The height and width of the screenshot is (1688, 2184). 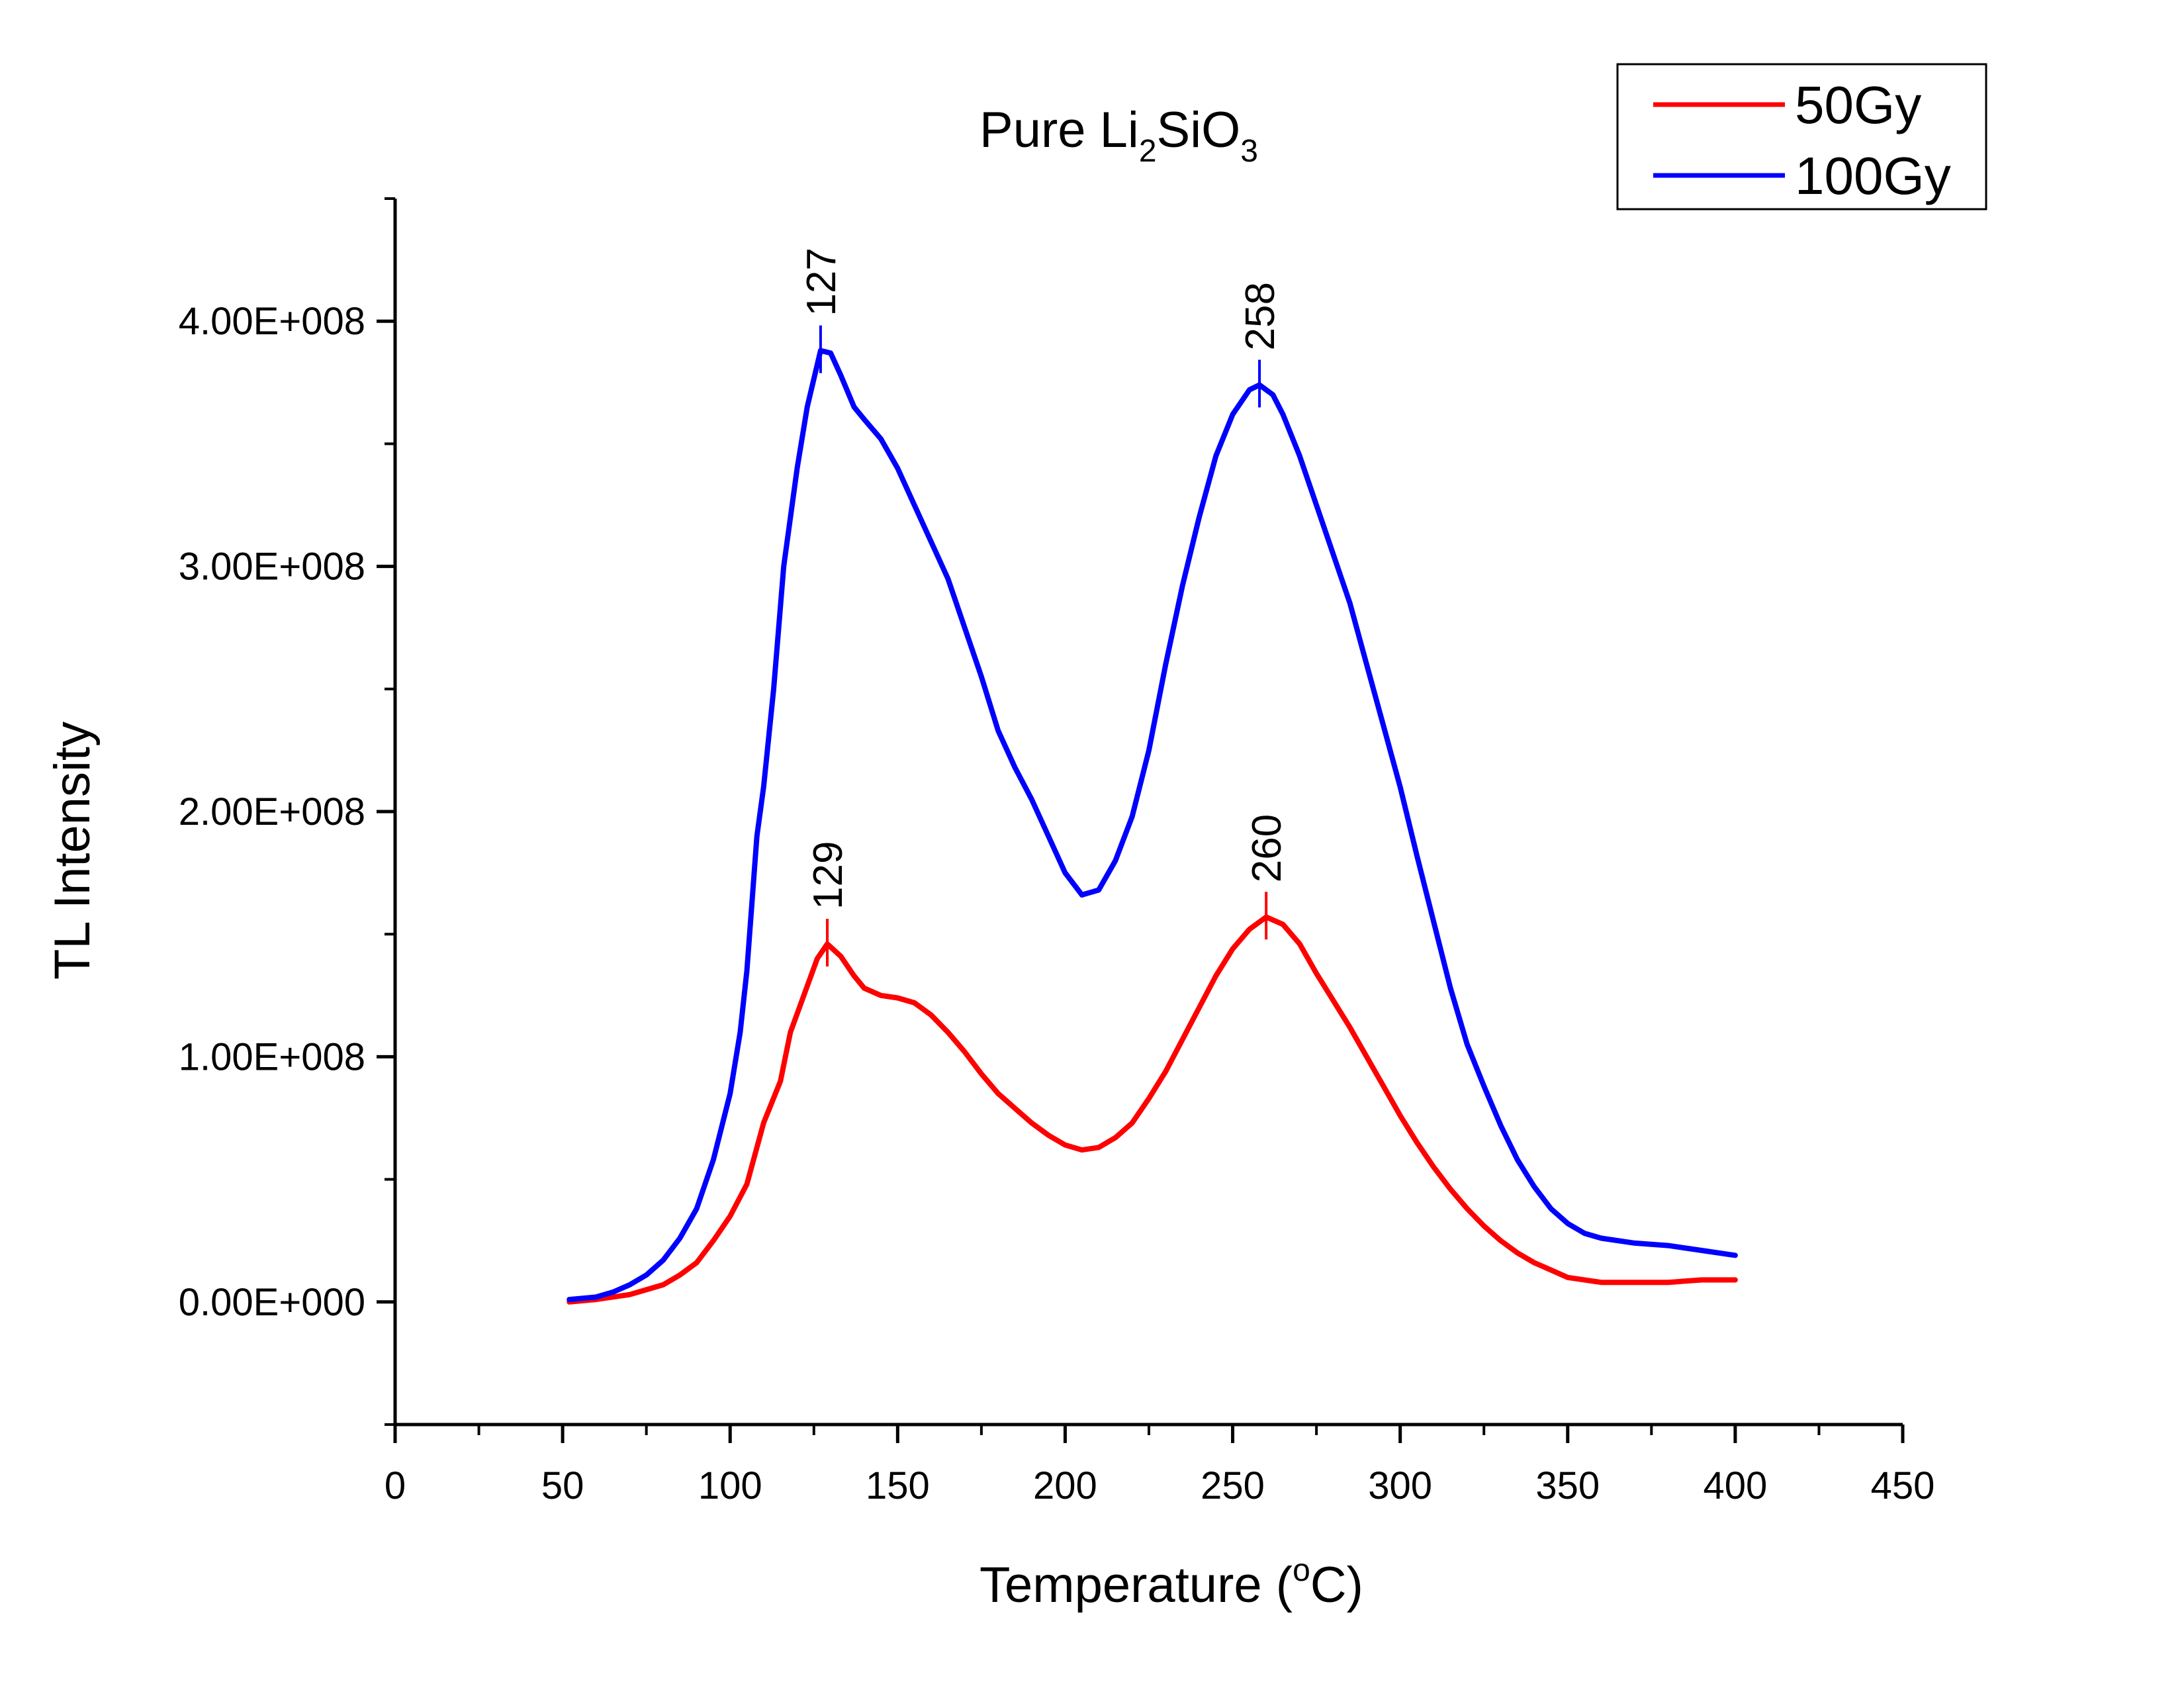 I want to click on x-tick-label: 450, so click(x=1903, y=1486).